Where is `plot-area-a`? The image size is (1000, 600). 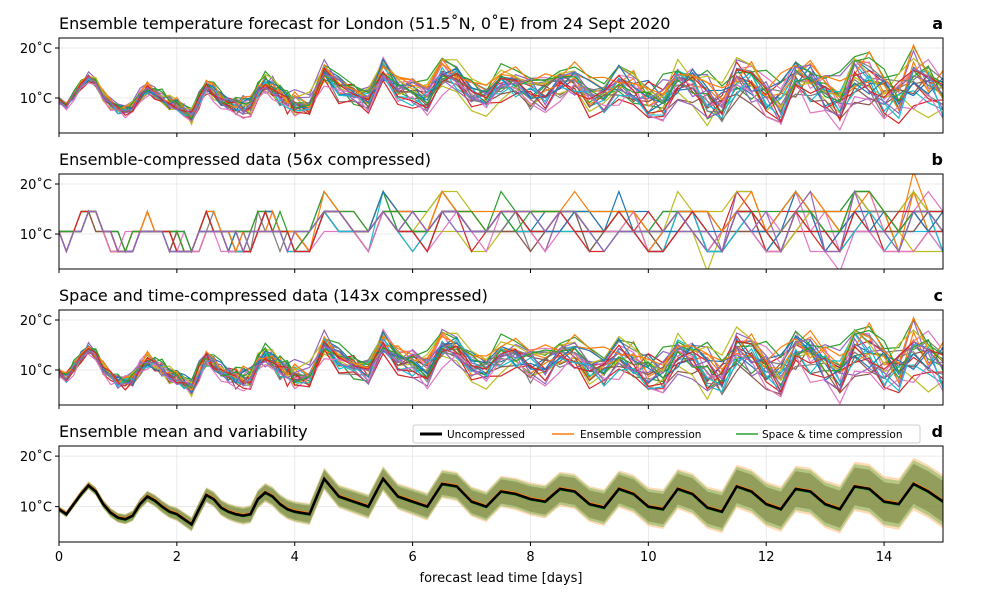 plot-area-a is located at coordinates (501, 87).